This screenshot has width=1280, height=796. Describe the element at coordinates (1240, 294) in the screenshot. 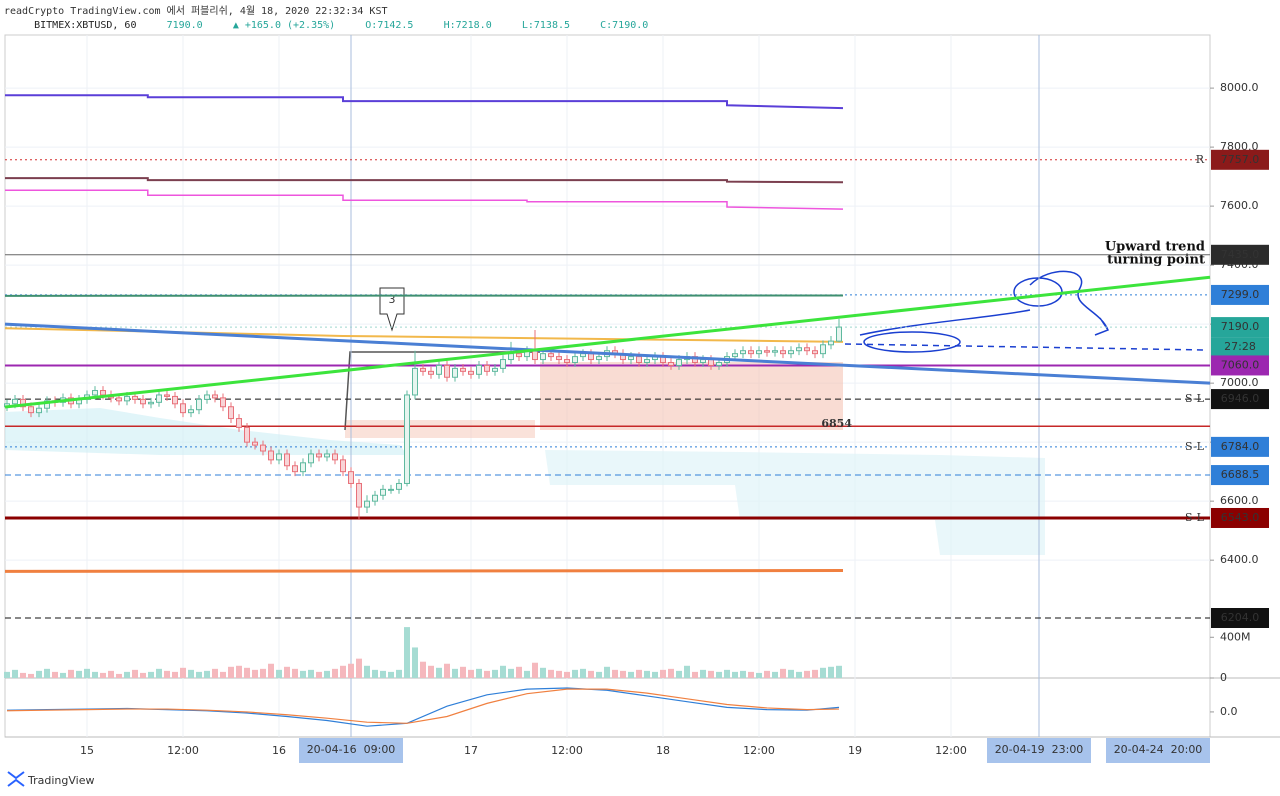

I see `price-tag-label: 7299.0` at that location.